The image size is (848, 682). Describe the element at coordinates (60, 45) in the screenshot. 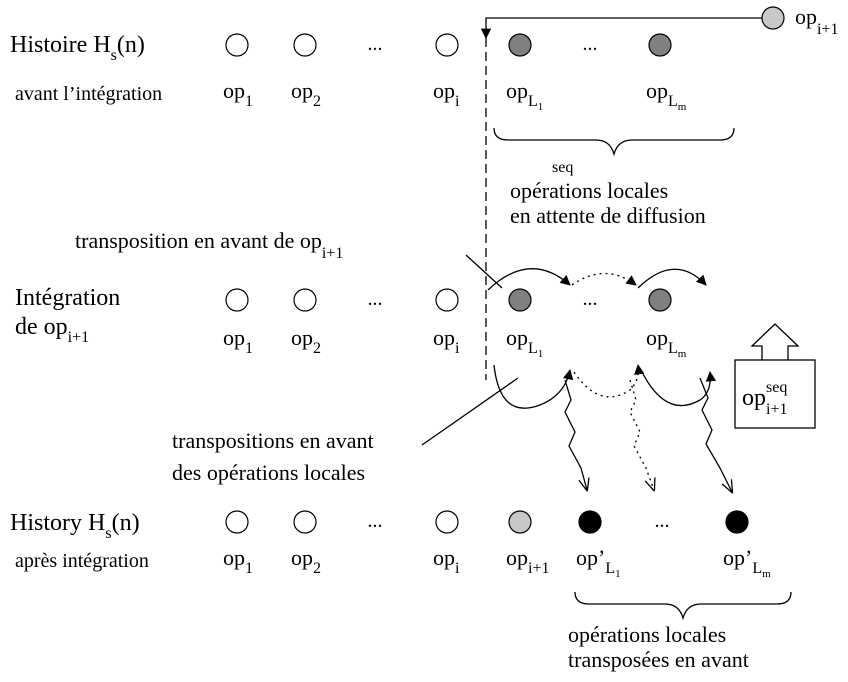

I see `row-title: Histoire H` at that location.